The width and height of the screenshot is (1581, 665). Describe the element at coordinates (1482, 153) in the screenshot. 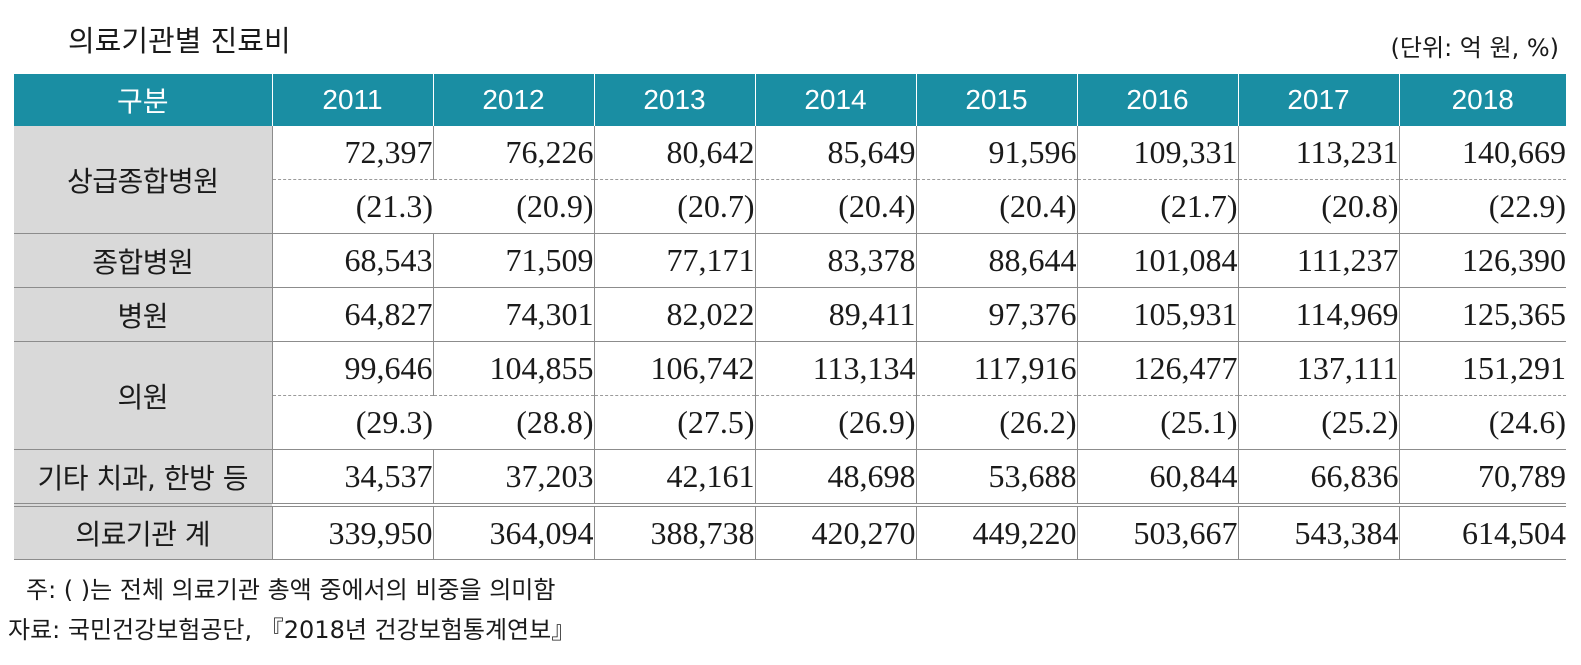

I see `value-cell: 140,669` at that location.